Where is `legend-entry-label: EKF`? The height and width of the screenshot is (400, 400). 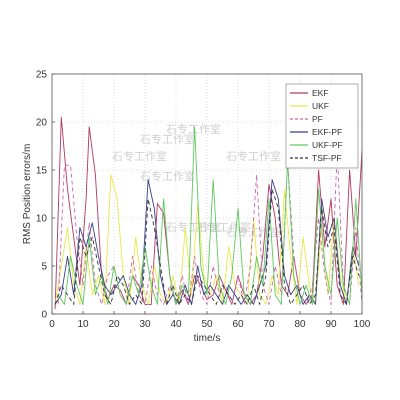
legend-entry-label: EKF is located at coordinates (320, 93).